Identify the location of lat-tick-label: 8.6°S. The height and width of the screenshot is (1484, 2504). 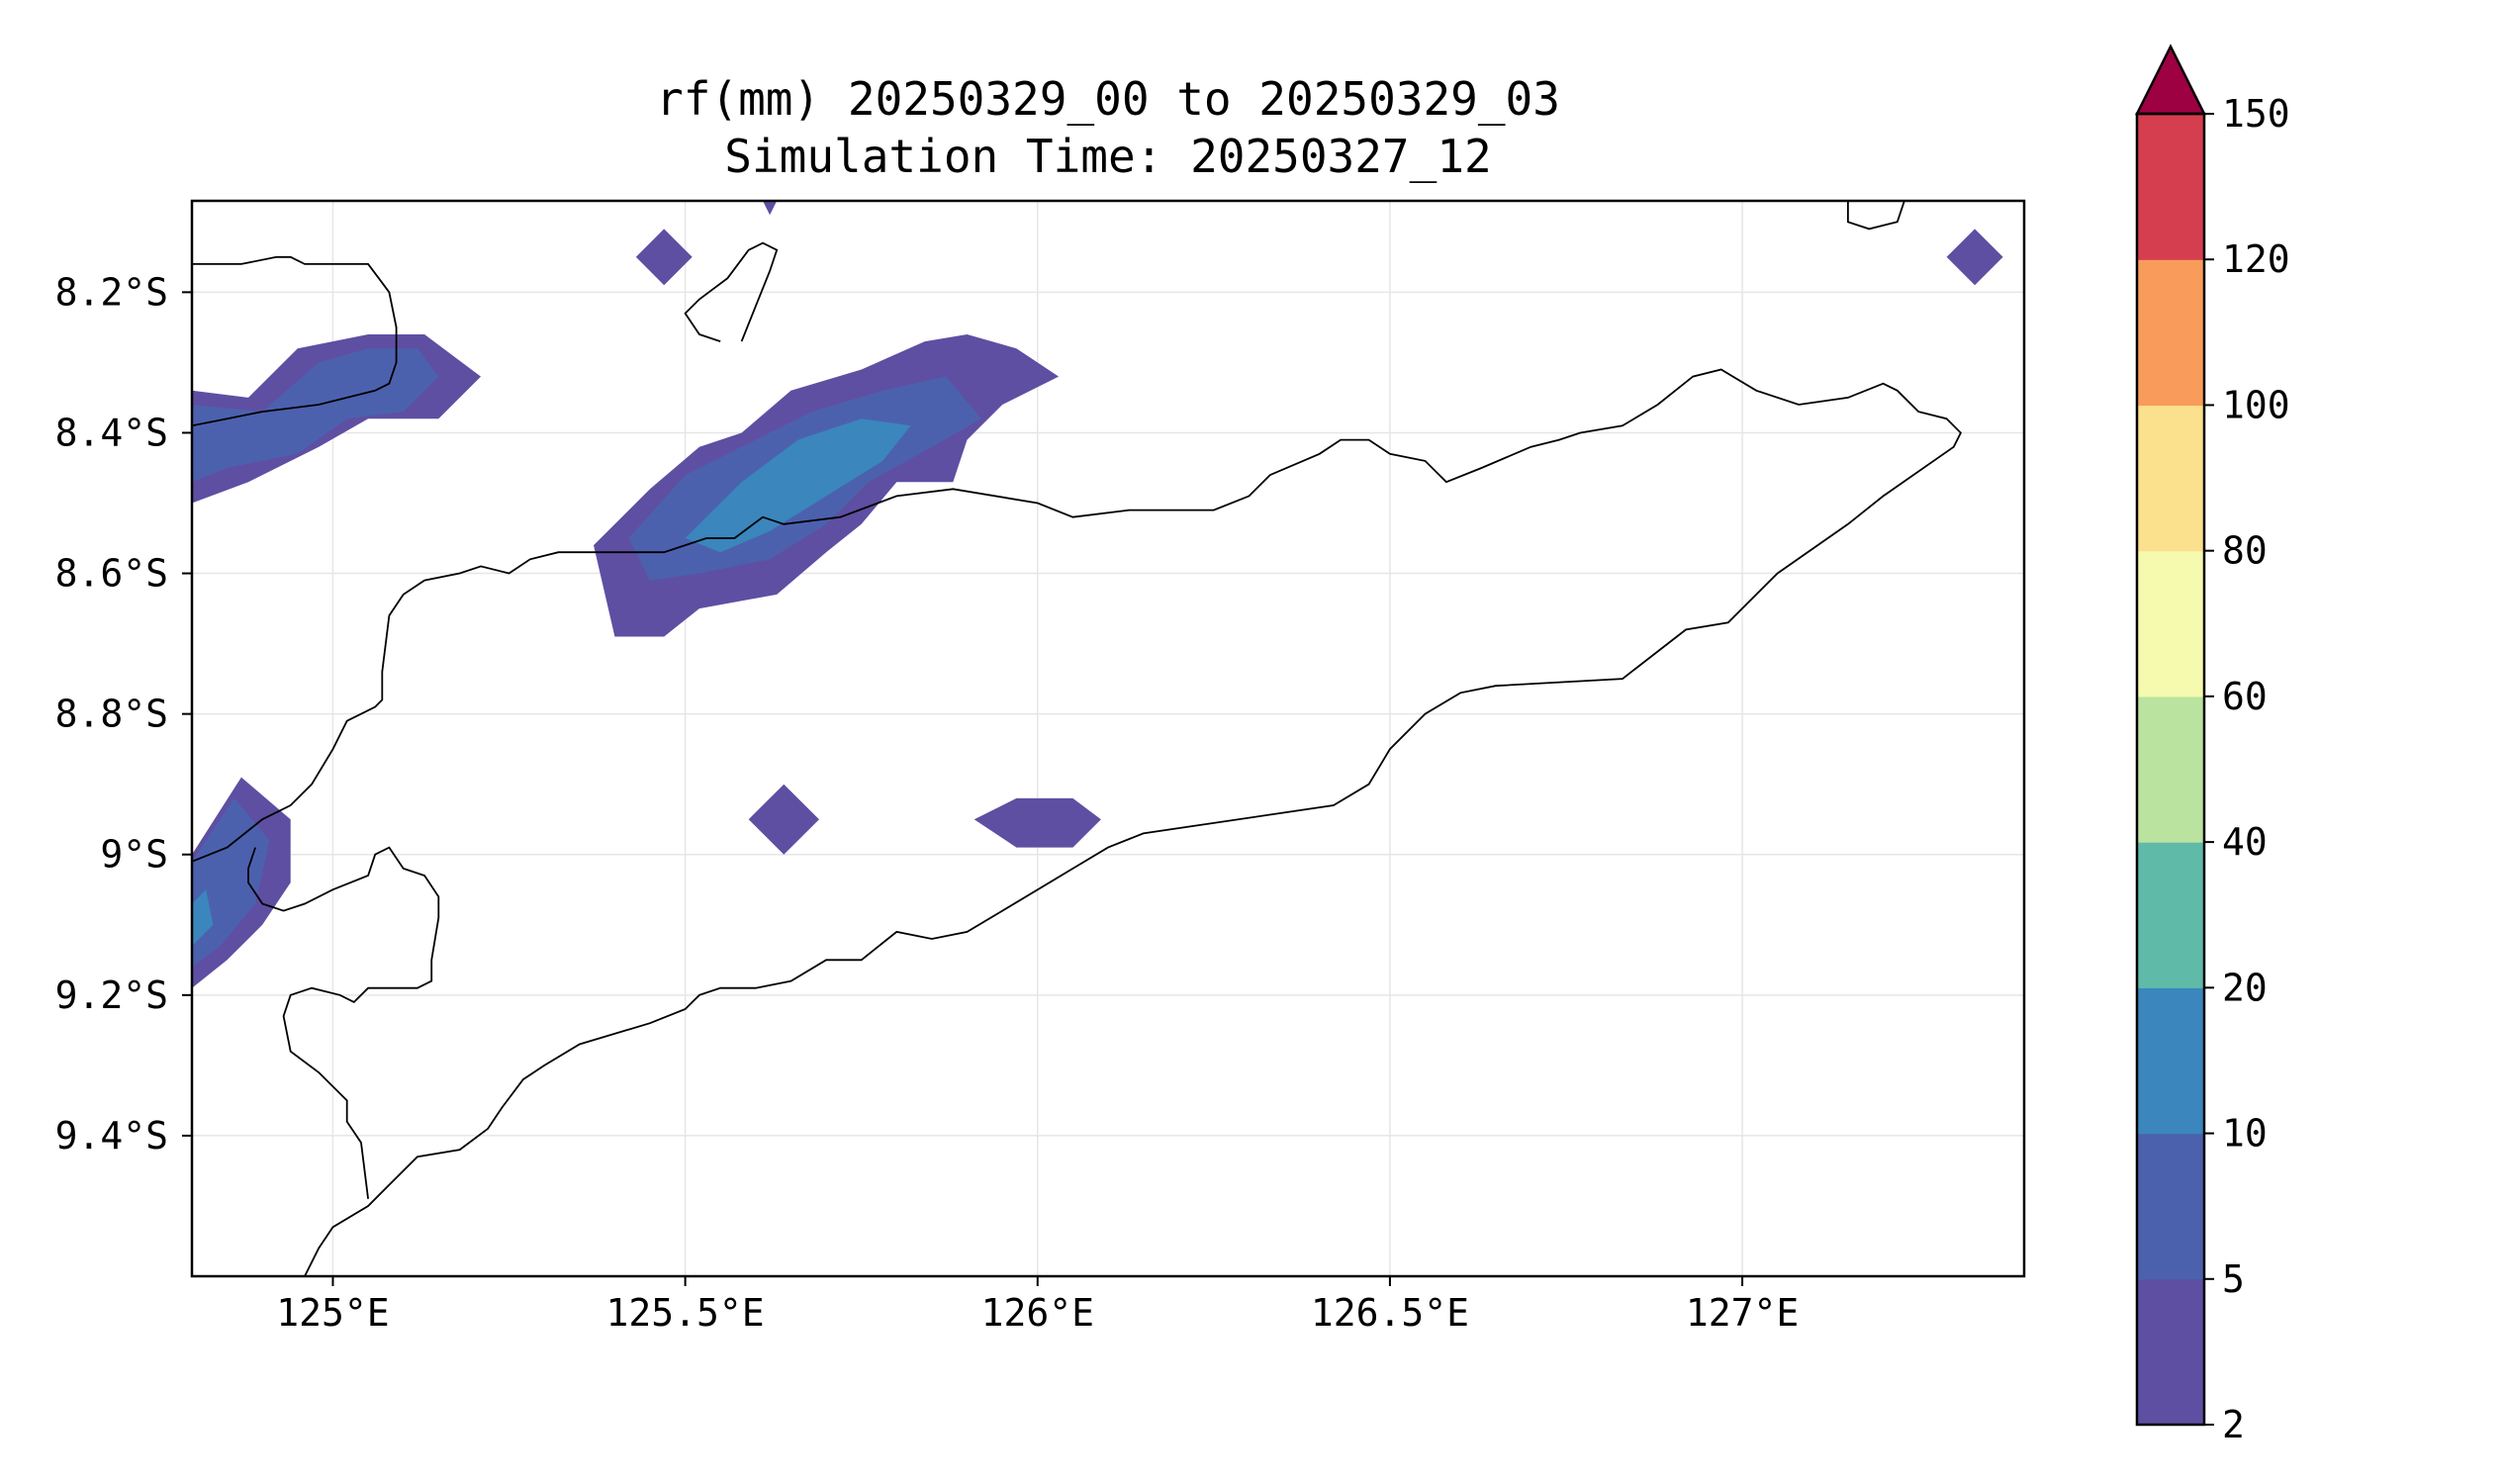
(111, 574).